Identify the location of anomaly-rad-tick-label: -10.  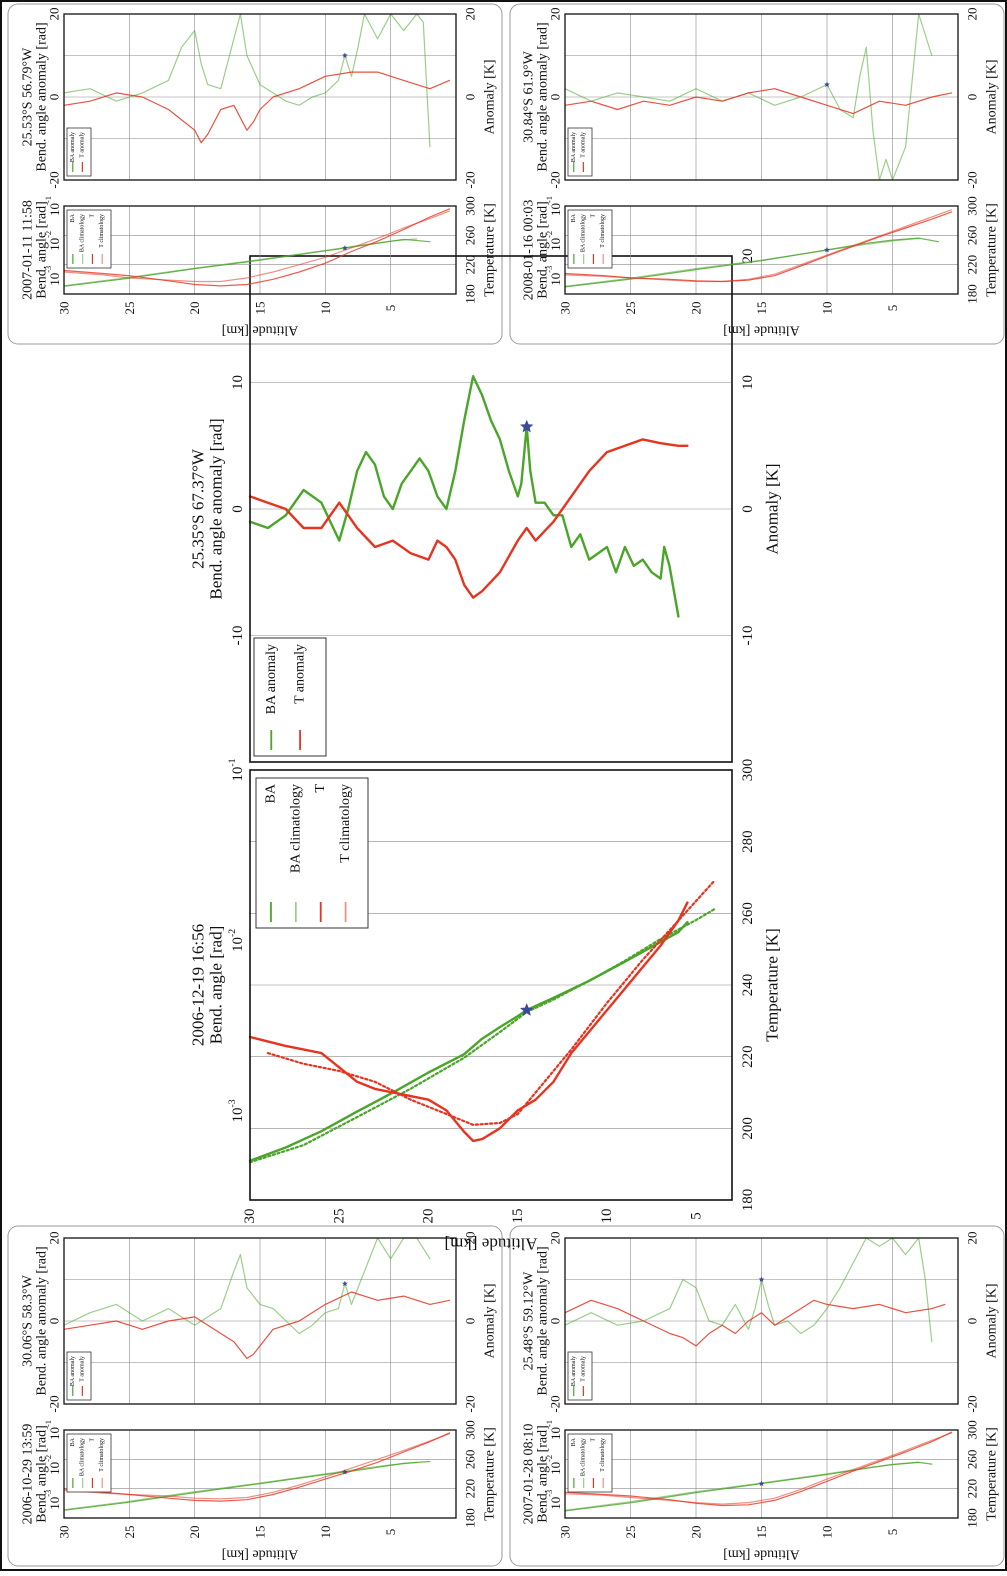
(238, 636).